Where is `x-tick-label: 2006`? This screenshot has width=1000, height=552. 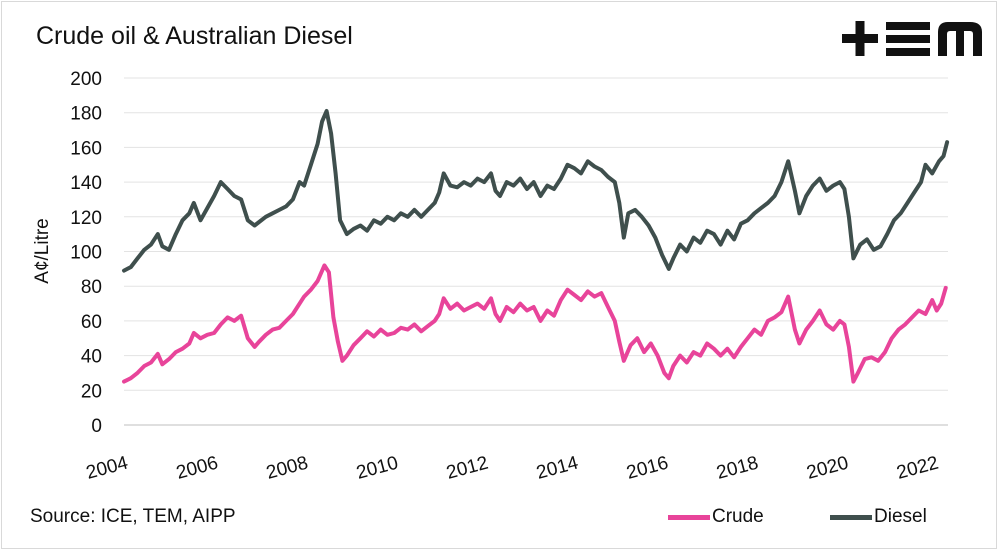
x-tick-label: 2006 is located at coordinates (197, 468).